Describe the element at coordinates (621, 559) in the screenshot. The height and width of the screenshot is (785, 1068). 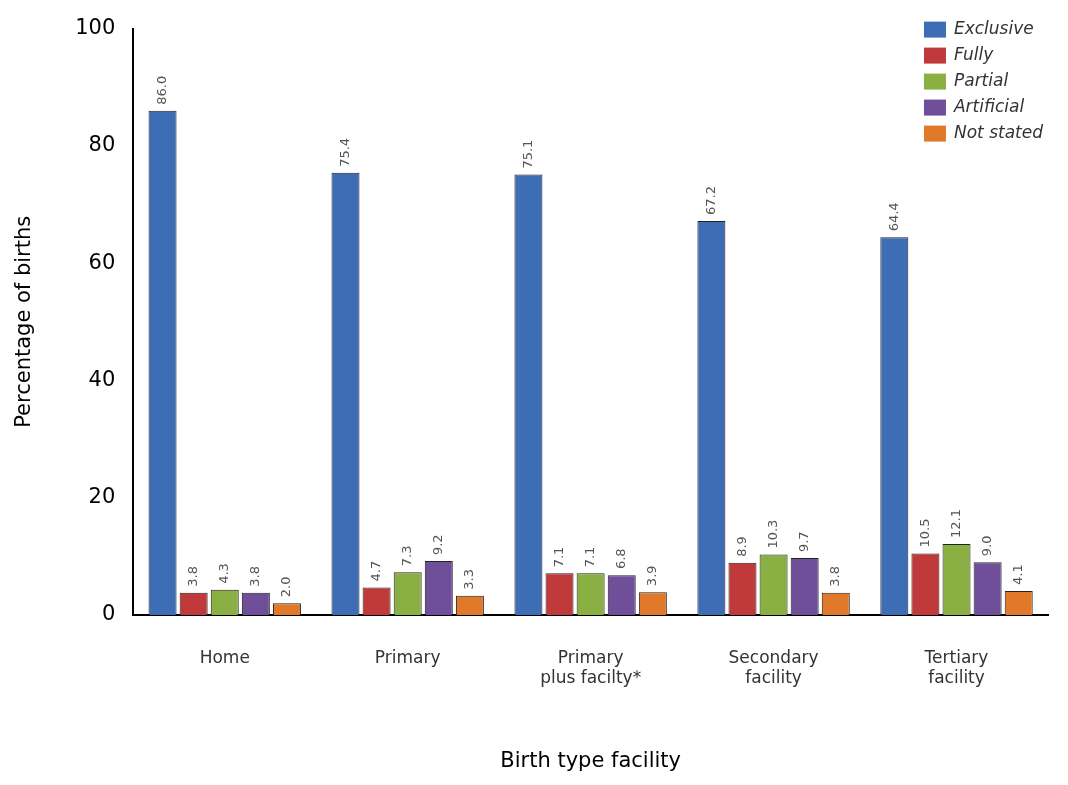
I see `data-label: 6.8` at that location.